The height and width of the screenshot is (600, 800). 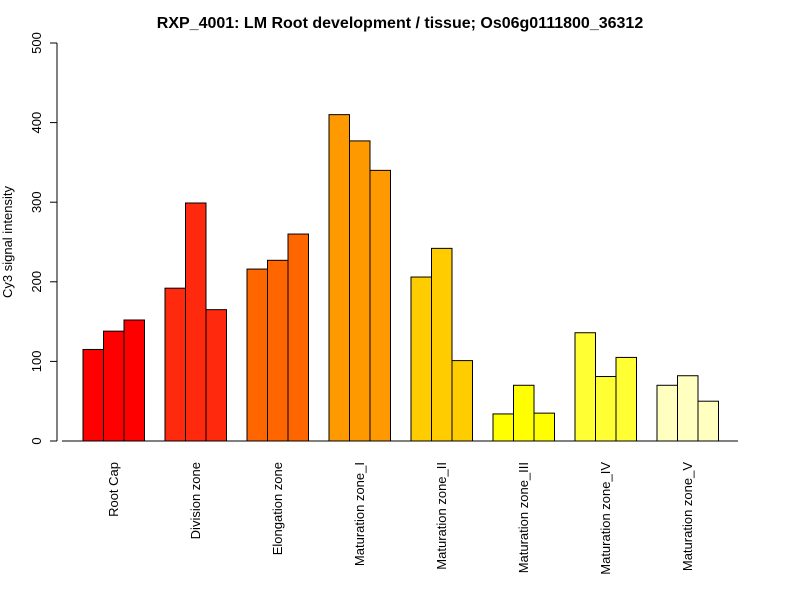 I want to click on y-tick-label: 300, so click(x=36, y=202).